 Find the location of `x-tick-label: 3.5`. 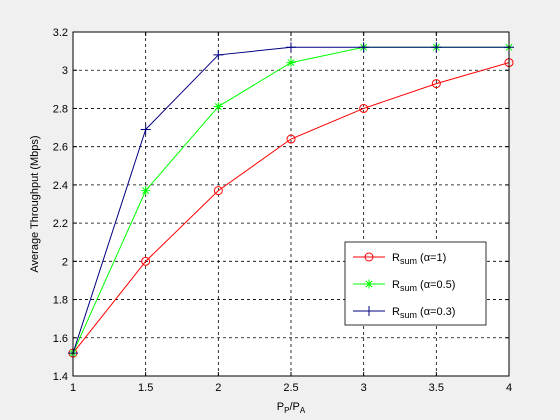

x-tick-label: 3.5 is located at coordinates (436, 388).